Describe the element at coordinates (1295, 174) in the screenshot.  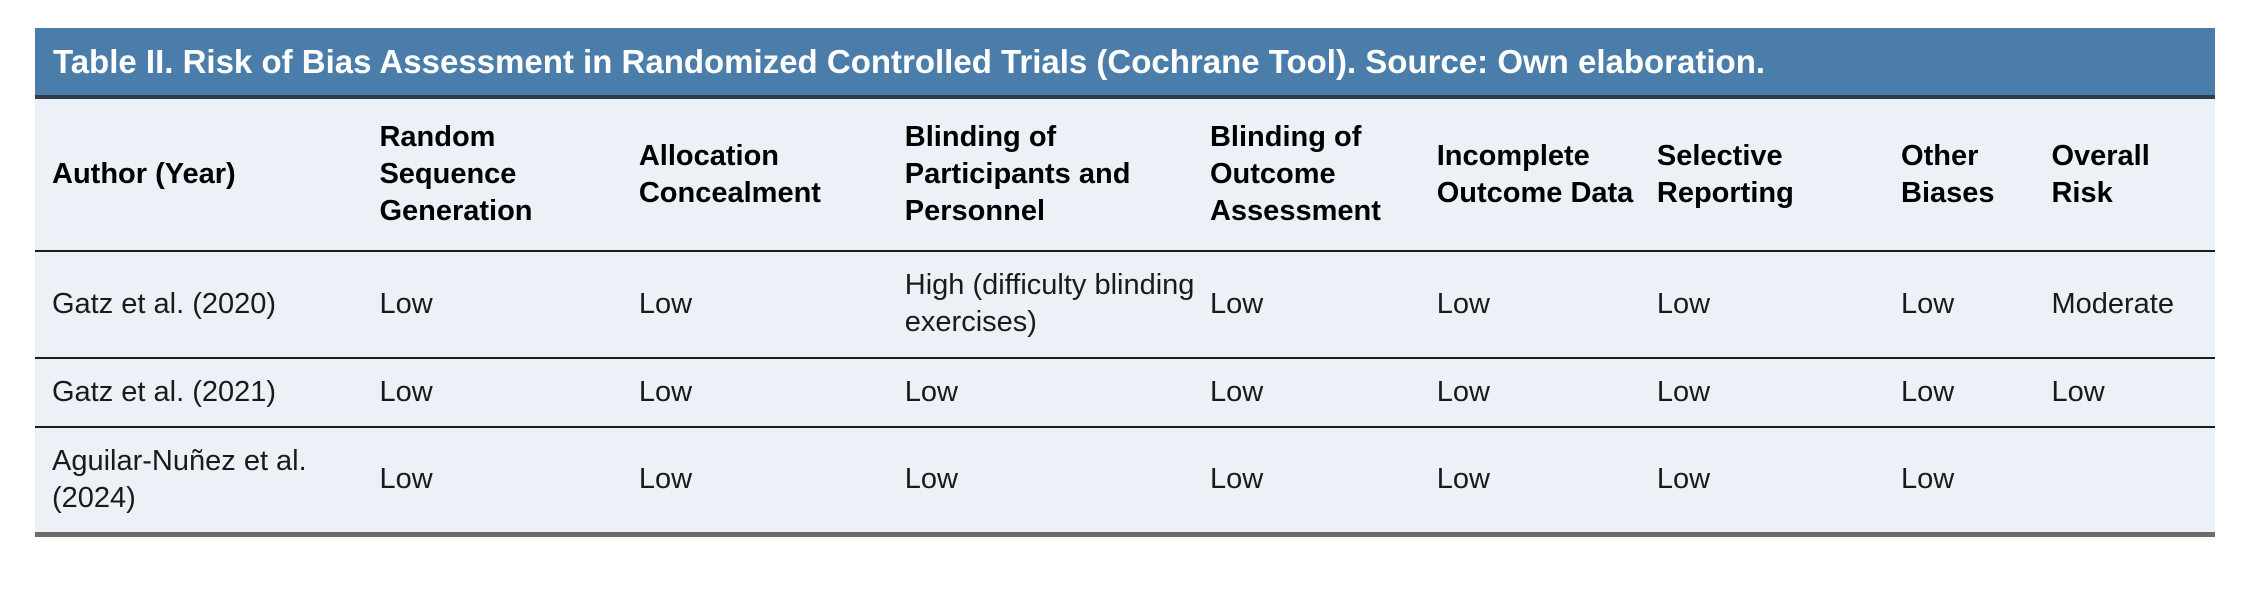
I see `column-header-blinding-outcome-assessment: Blinding of Outcome Assessment` at that location.